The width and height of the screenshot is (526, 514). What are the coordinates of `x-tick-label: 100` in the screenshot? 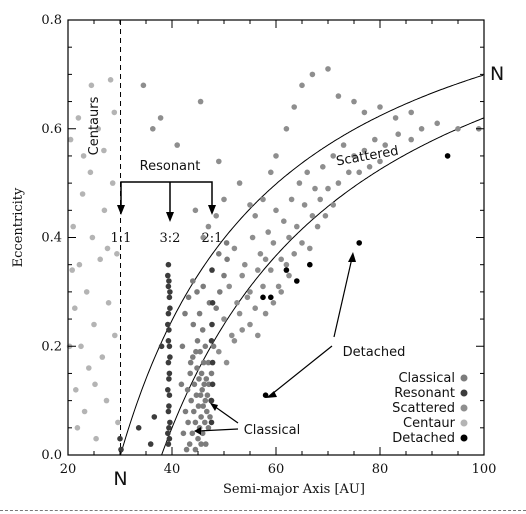 It's located at (484, 469).